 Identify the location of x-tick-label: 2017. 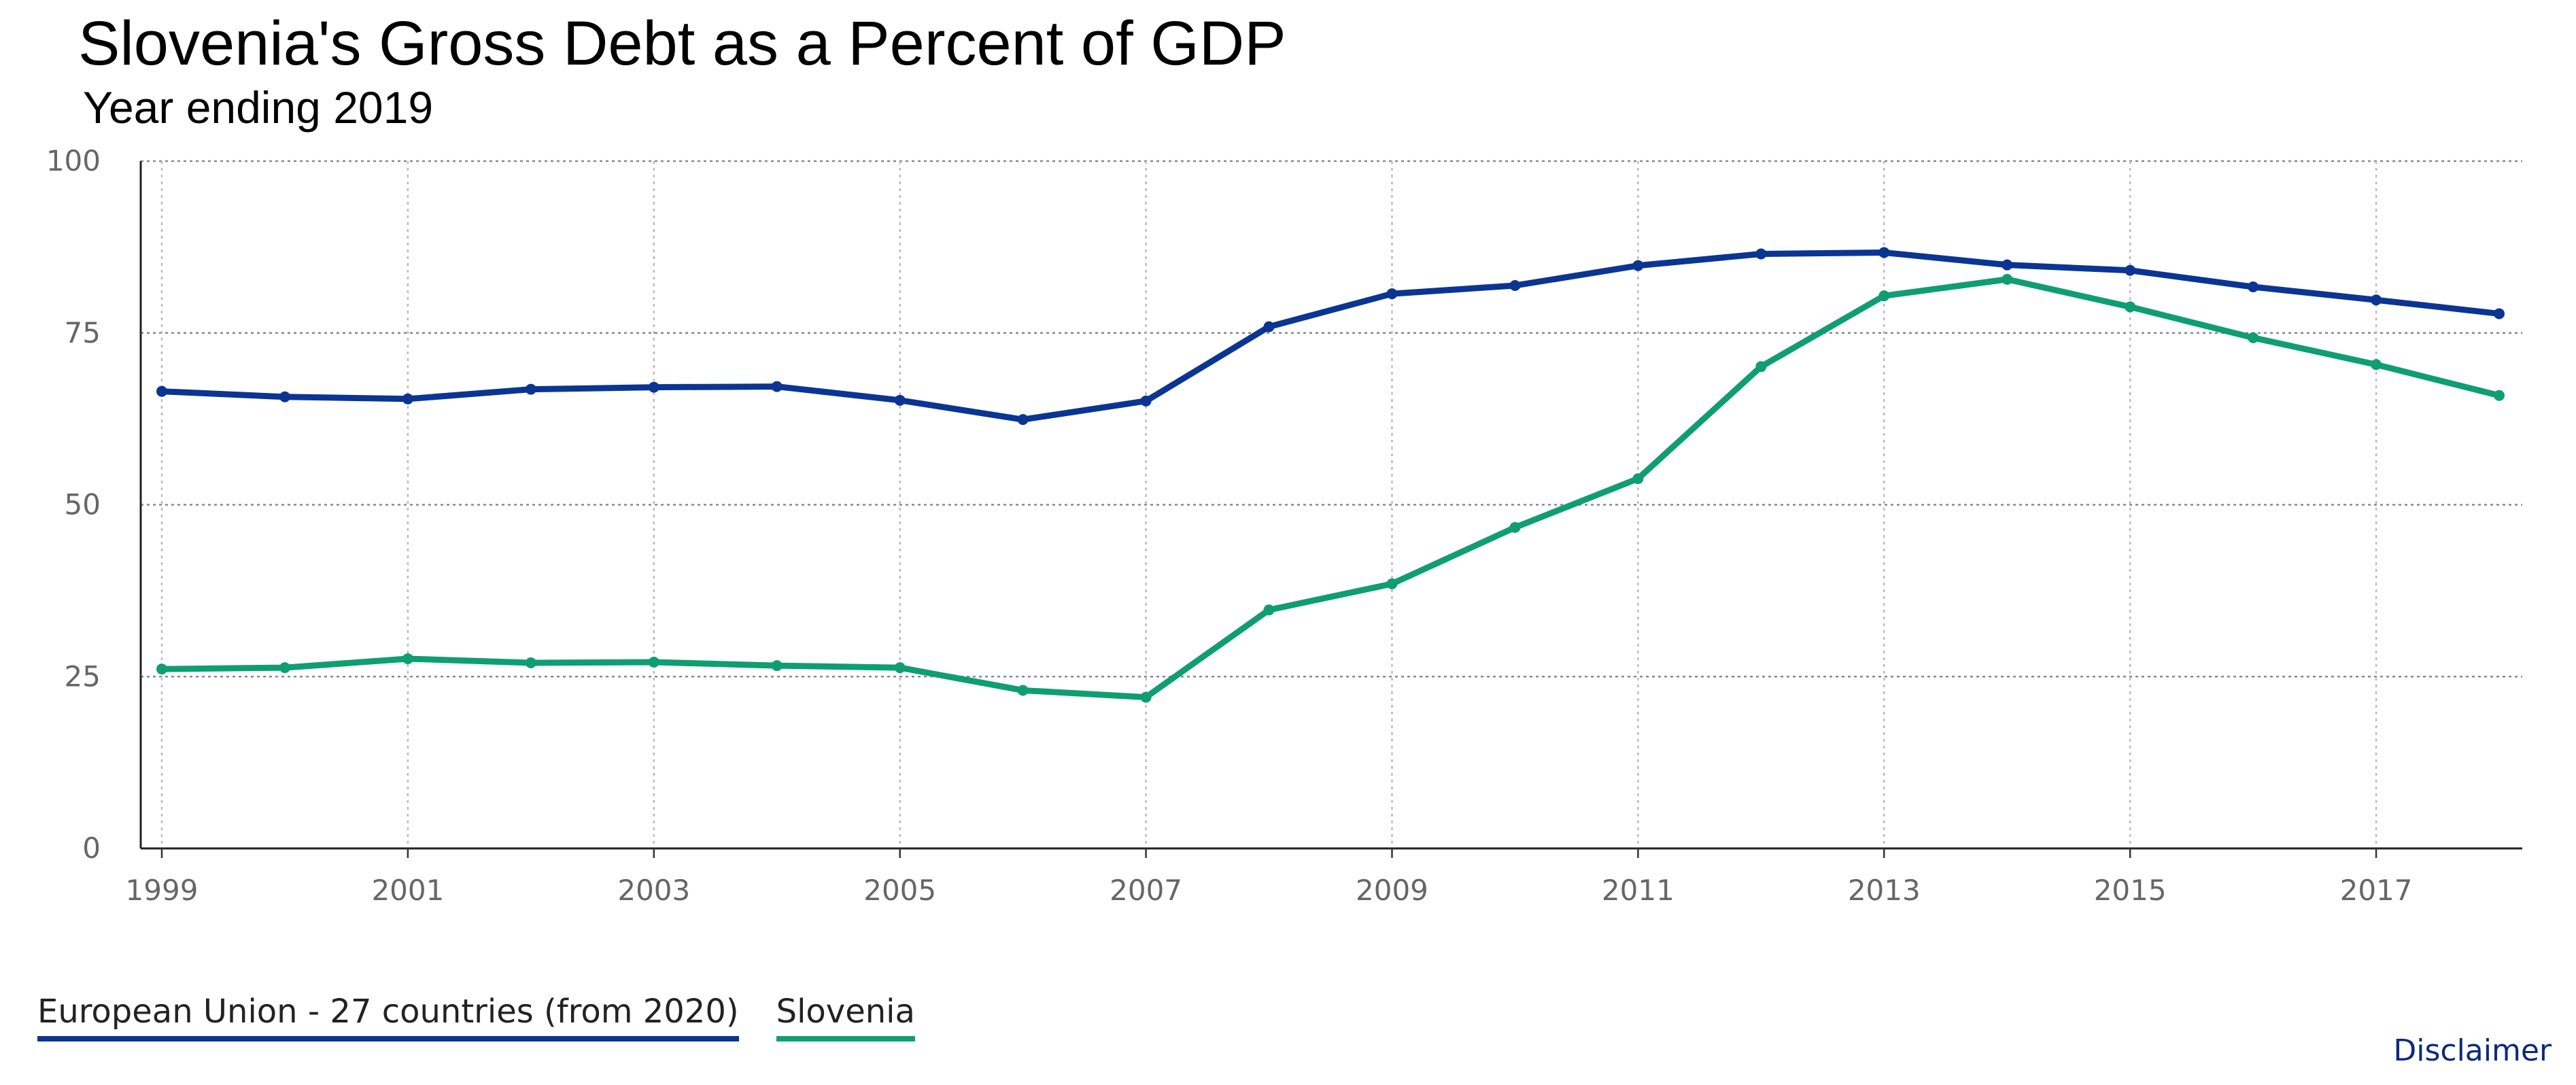
(2376, 891).